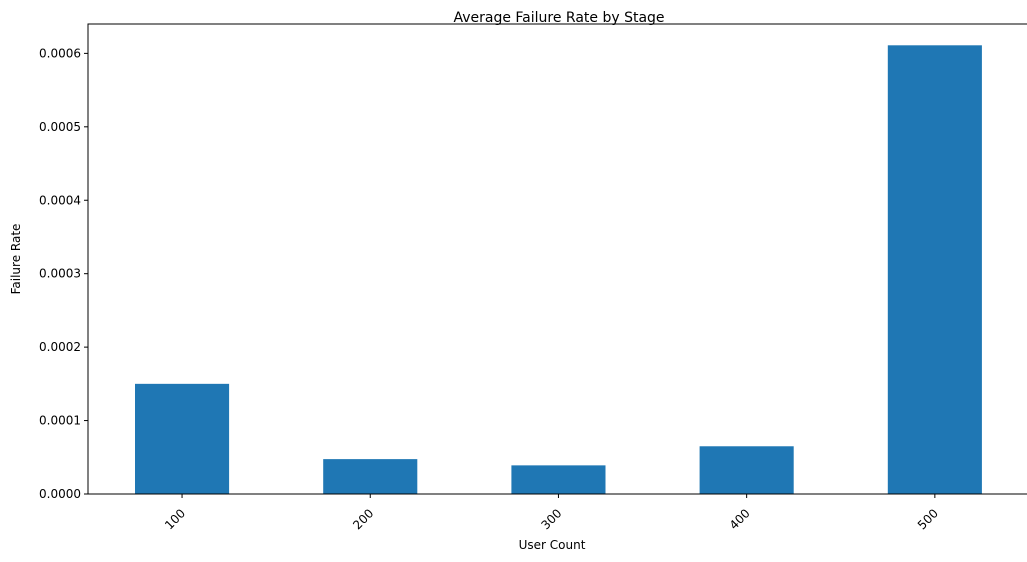 Image resolution: width=1027 pixels, height=562 pixels. Describe the element at coordinates (60, 347) in the screenshot. I see `y-tick-label: 0.0002` at that location.